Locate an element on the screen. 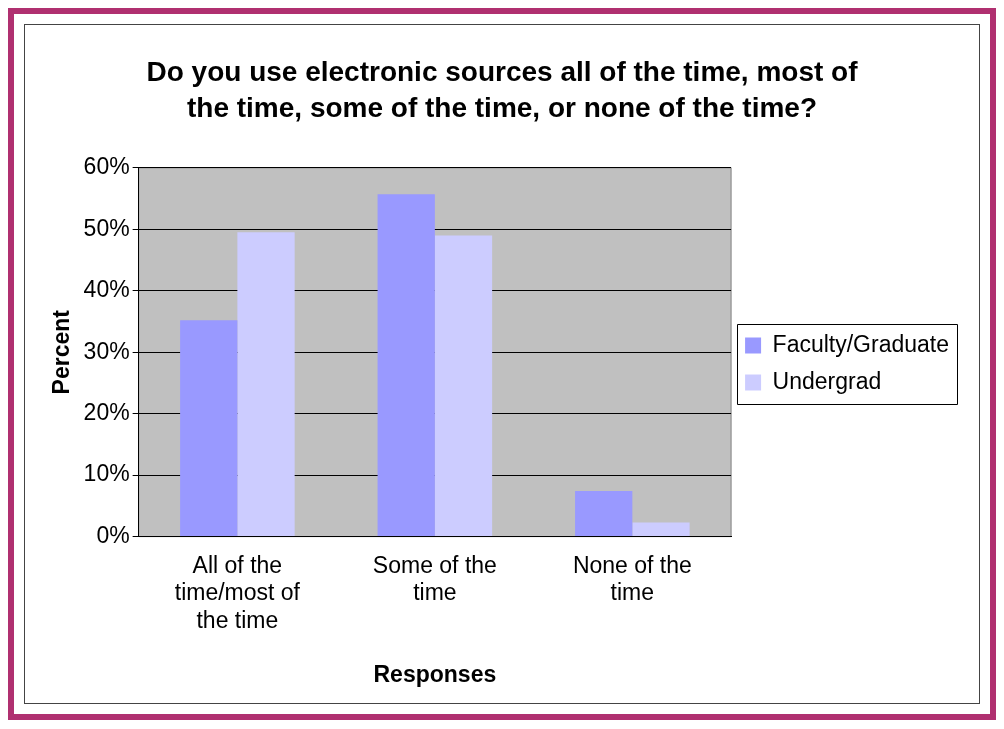  chart-title: Do you use electronic sources all of the time, most of the time, some of the time, or none of the time? is located at coordinates (502, 89).